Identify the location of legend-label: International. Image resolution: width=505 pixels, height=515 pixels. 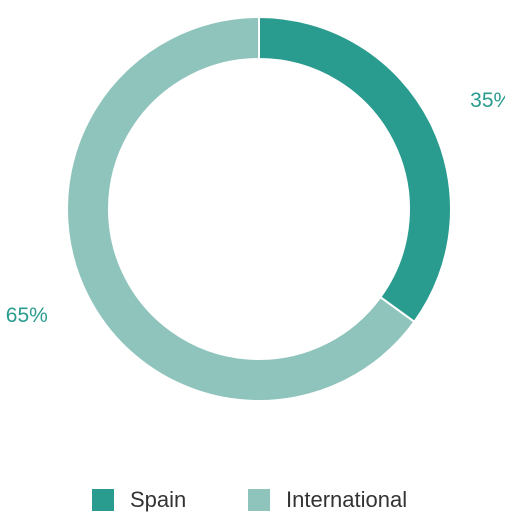
(346, 499).